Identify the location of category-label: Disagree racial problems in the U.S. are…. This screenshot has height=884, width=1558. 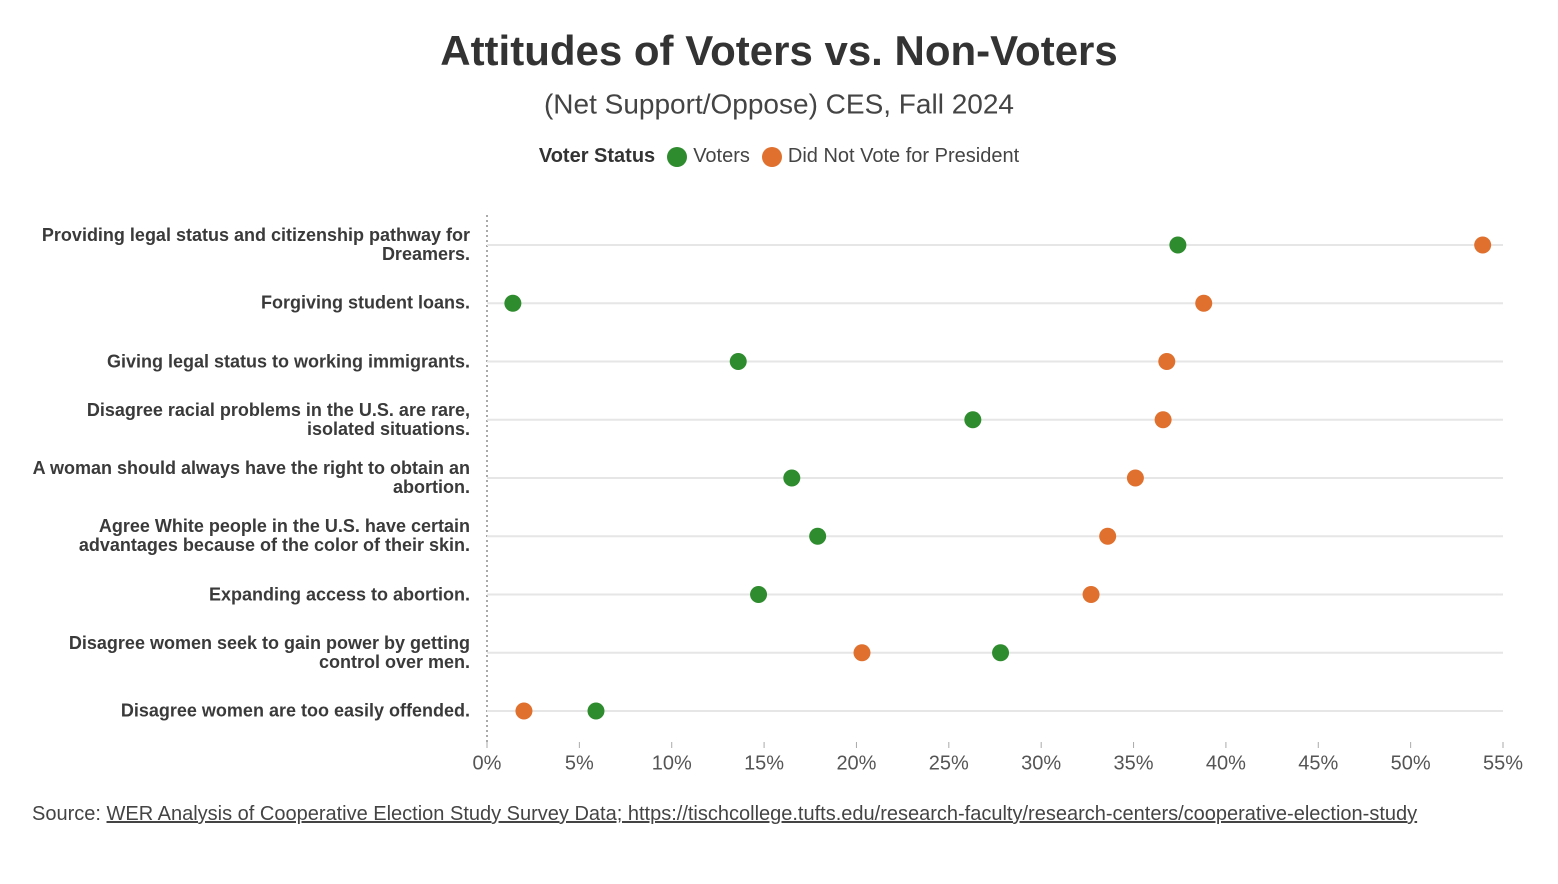
(278, 419).